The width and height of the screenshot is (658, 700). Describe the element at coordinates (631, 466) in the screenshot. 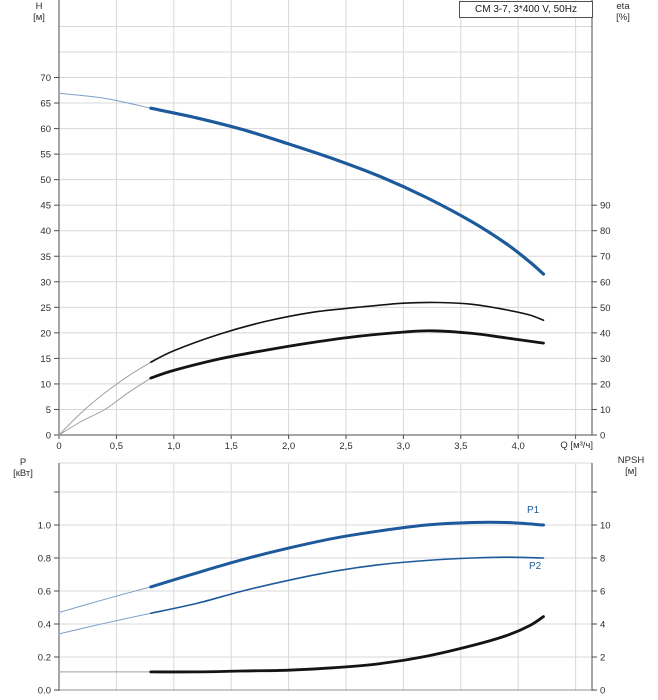

I see `npsh-axis-label: NPSH [м]` at that location.